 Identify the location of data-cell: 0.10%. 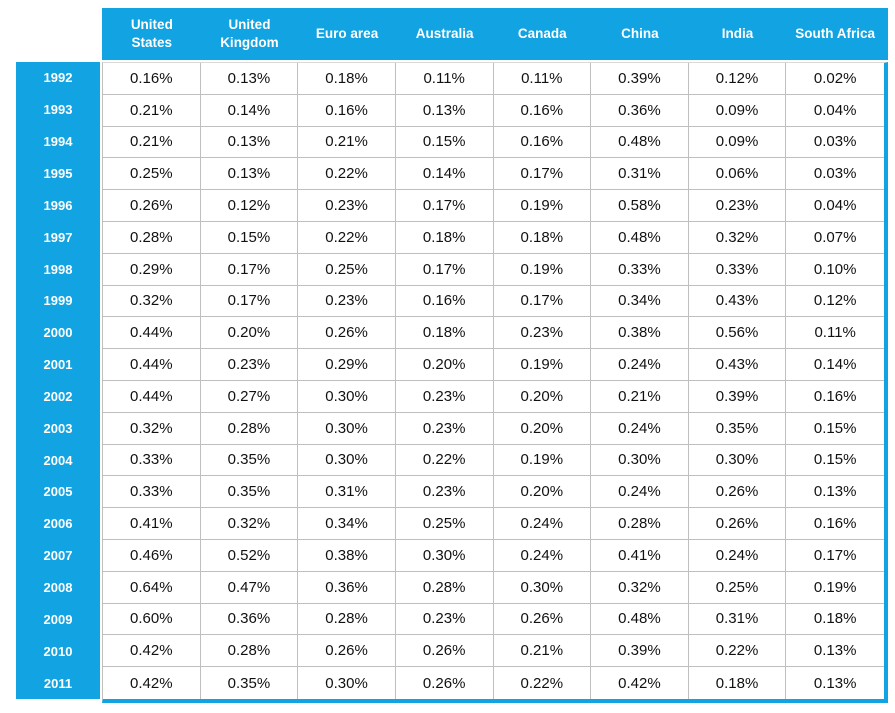
(835, 269).